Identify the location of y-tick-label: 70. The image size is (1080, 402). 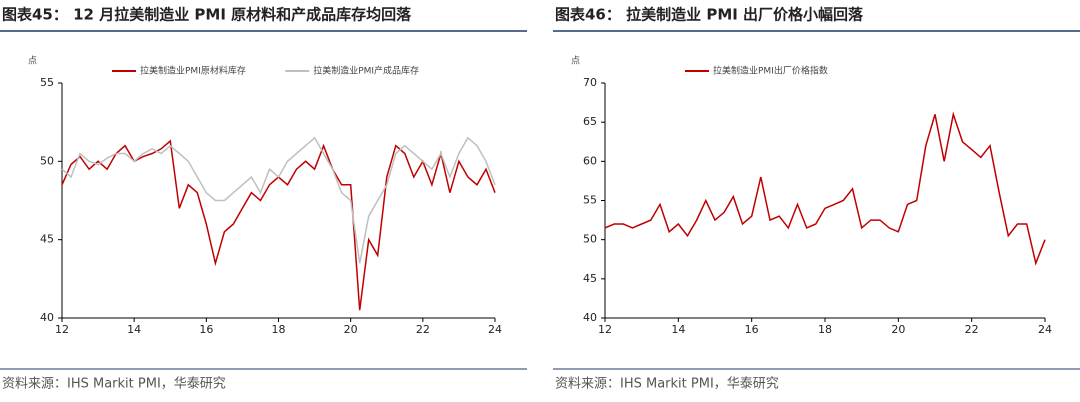
(590, 82).